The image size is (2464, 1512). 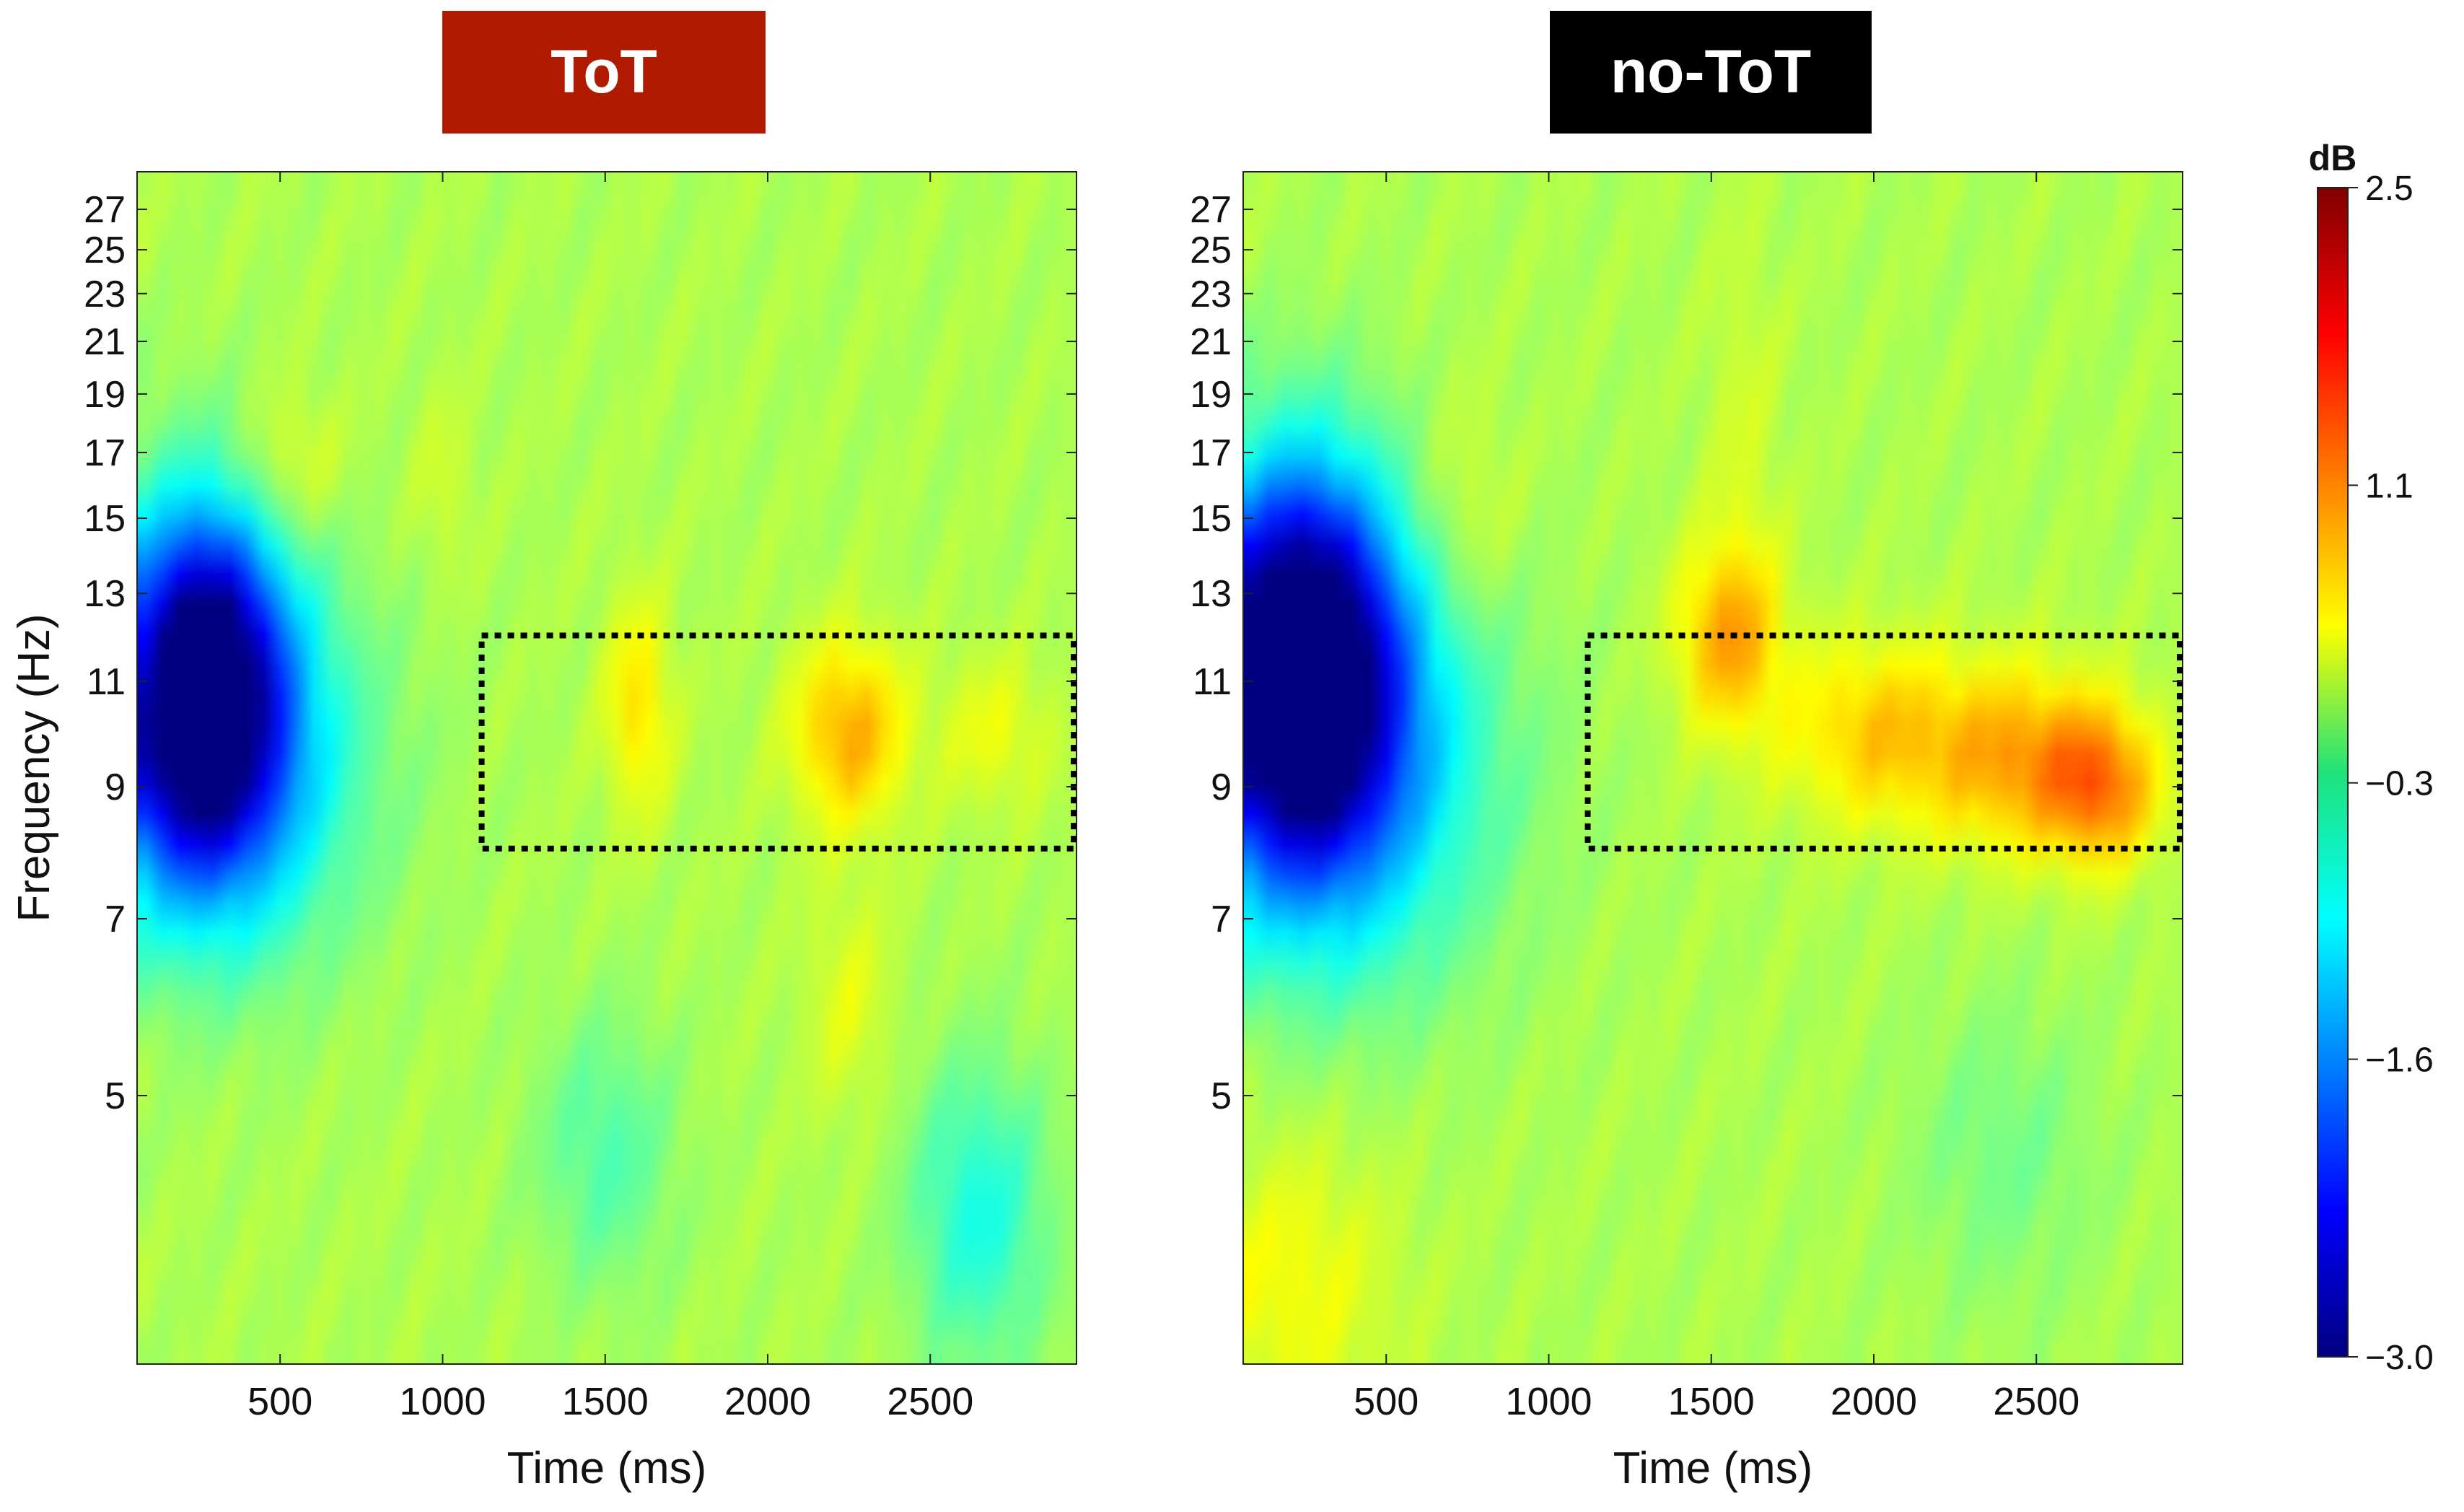 What do you see at coordinates (2389, 486) in the screenshot?
I see `colorbar-tick-label: 1.1` at bounding box center [2389, 486].